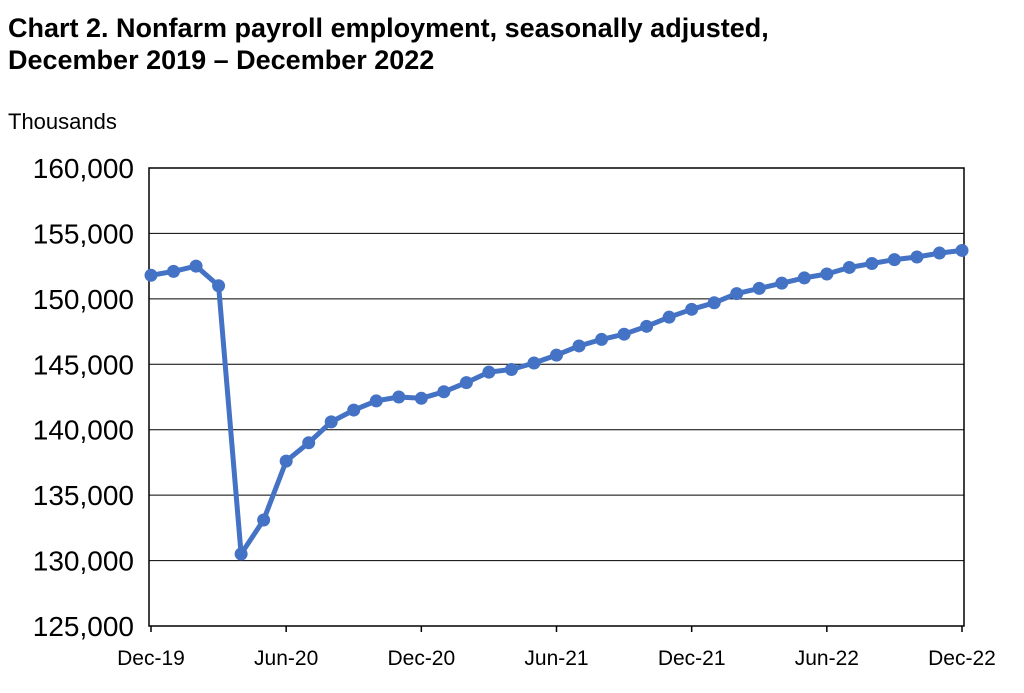  I want to click on y-tick-label: 125,000, so click(83, 626).